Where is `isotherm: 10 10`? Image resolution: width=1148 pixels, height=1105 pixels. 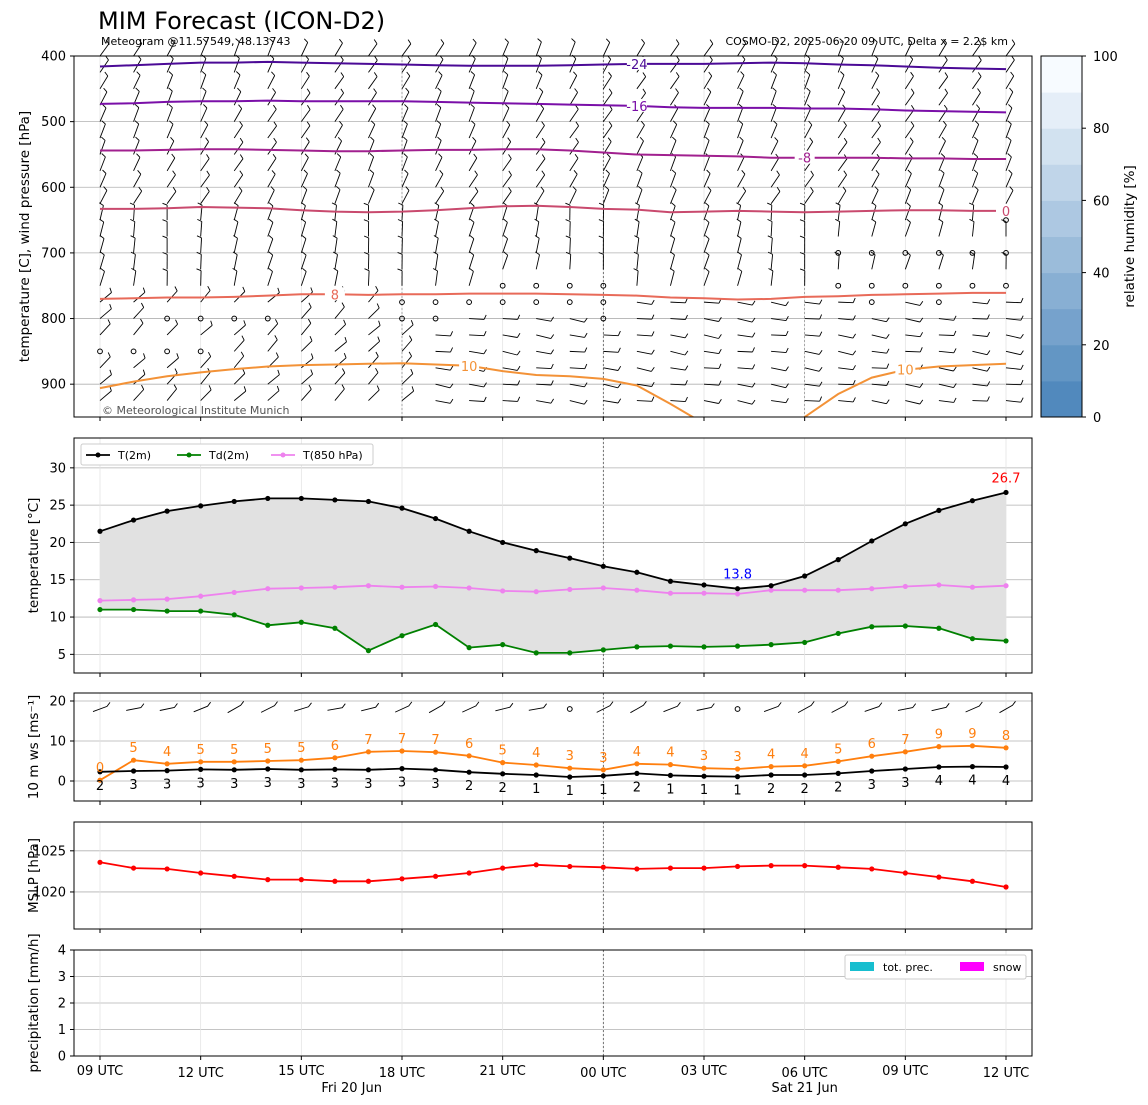 isotherm: 10 10 is located at coordinates (553, 387).